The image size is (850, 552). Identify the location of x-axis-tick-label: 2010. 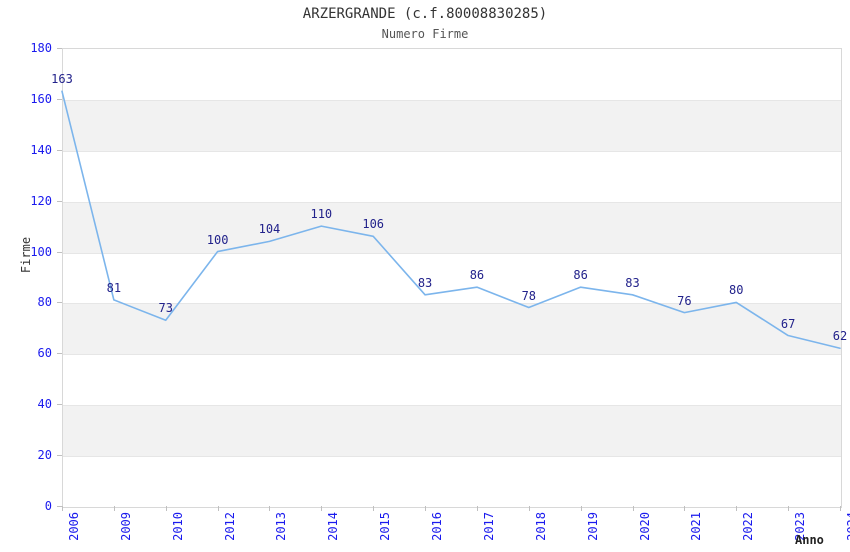
(177, 526).